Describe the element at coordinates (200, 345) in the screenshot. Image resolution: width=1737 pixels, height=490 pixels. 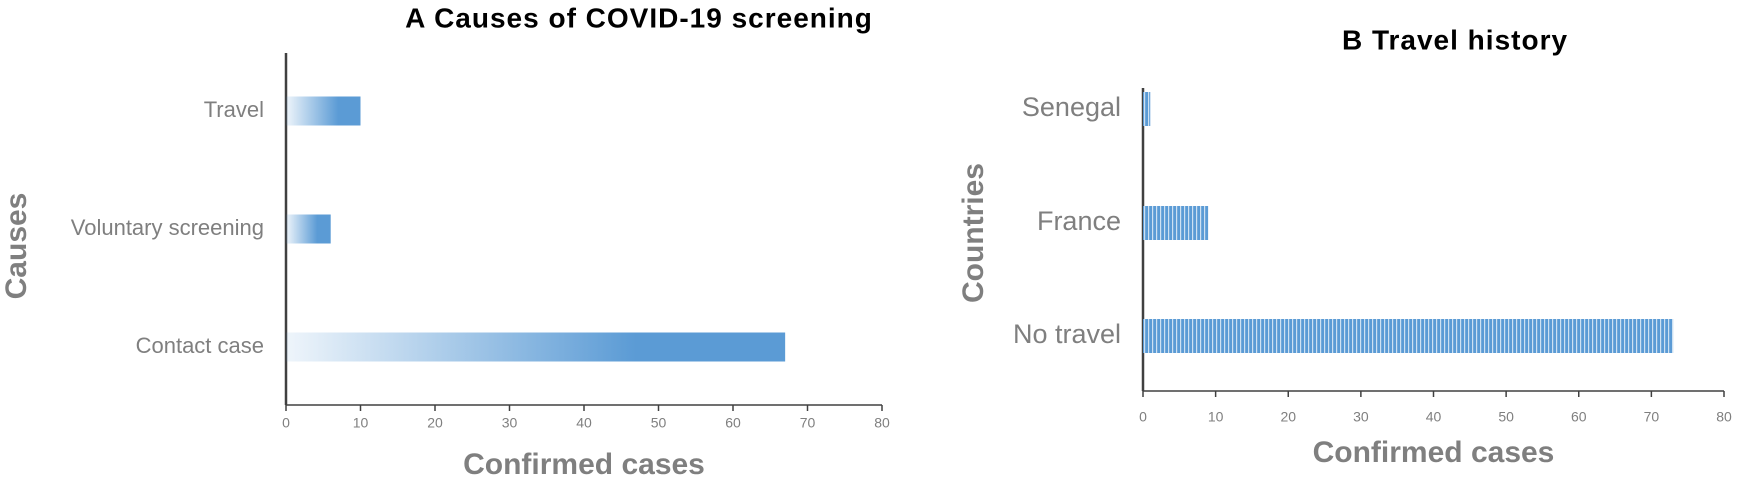
I see `y-tick-label: Contact case` at that location.